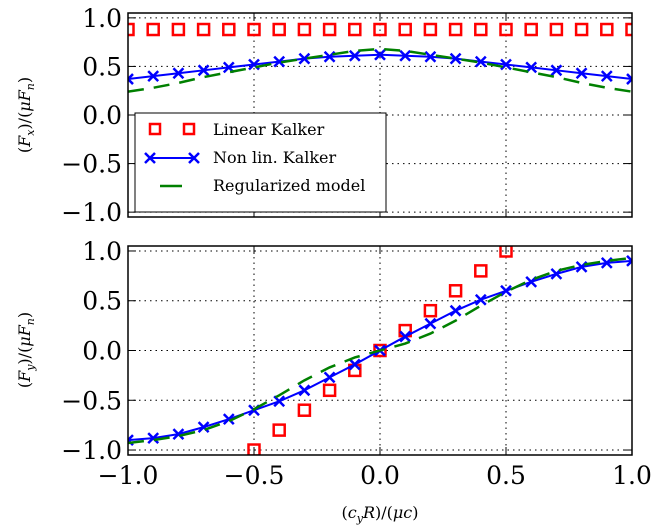 The image size is (654, 525). Describe the element at coordinates (269, 129) in the screenshot. I see `legend-label-linear-kalker: Linear Kalker` at that location.